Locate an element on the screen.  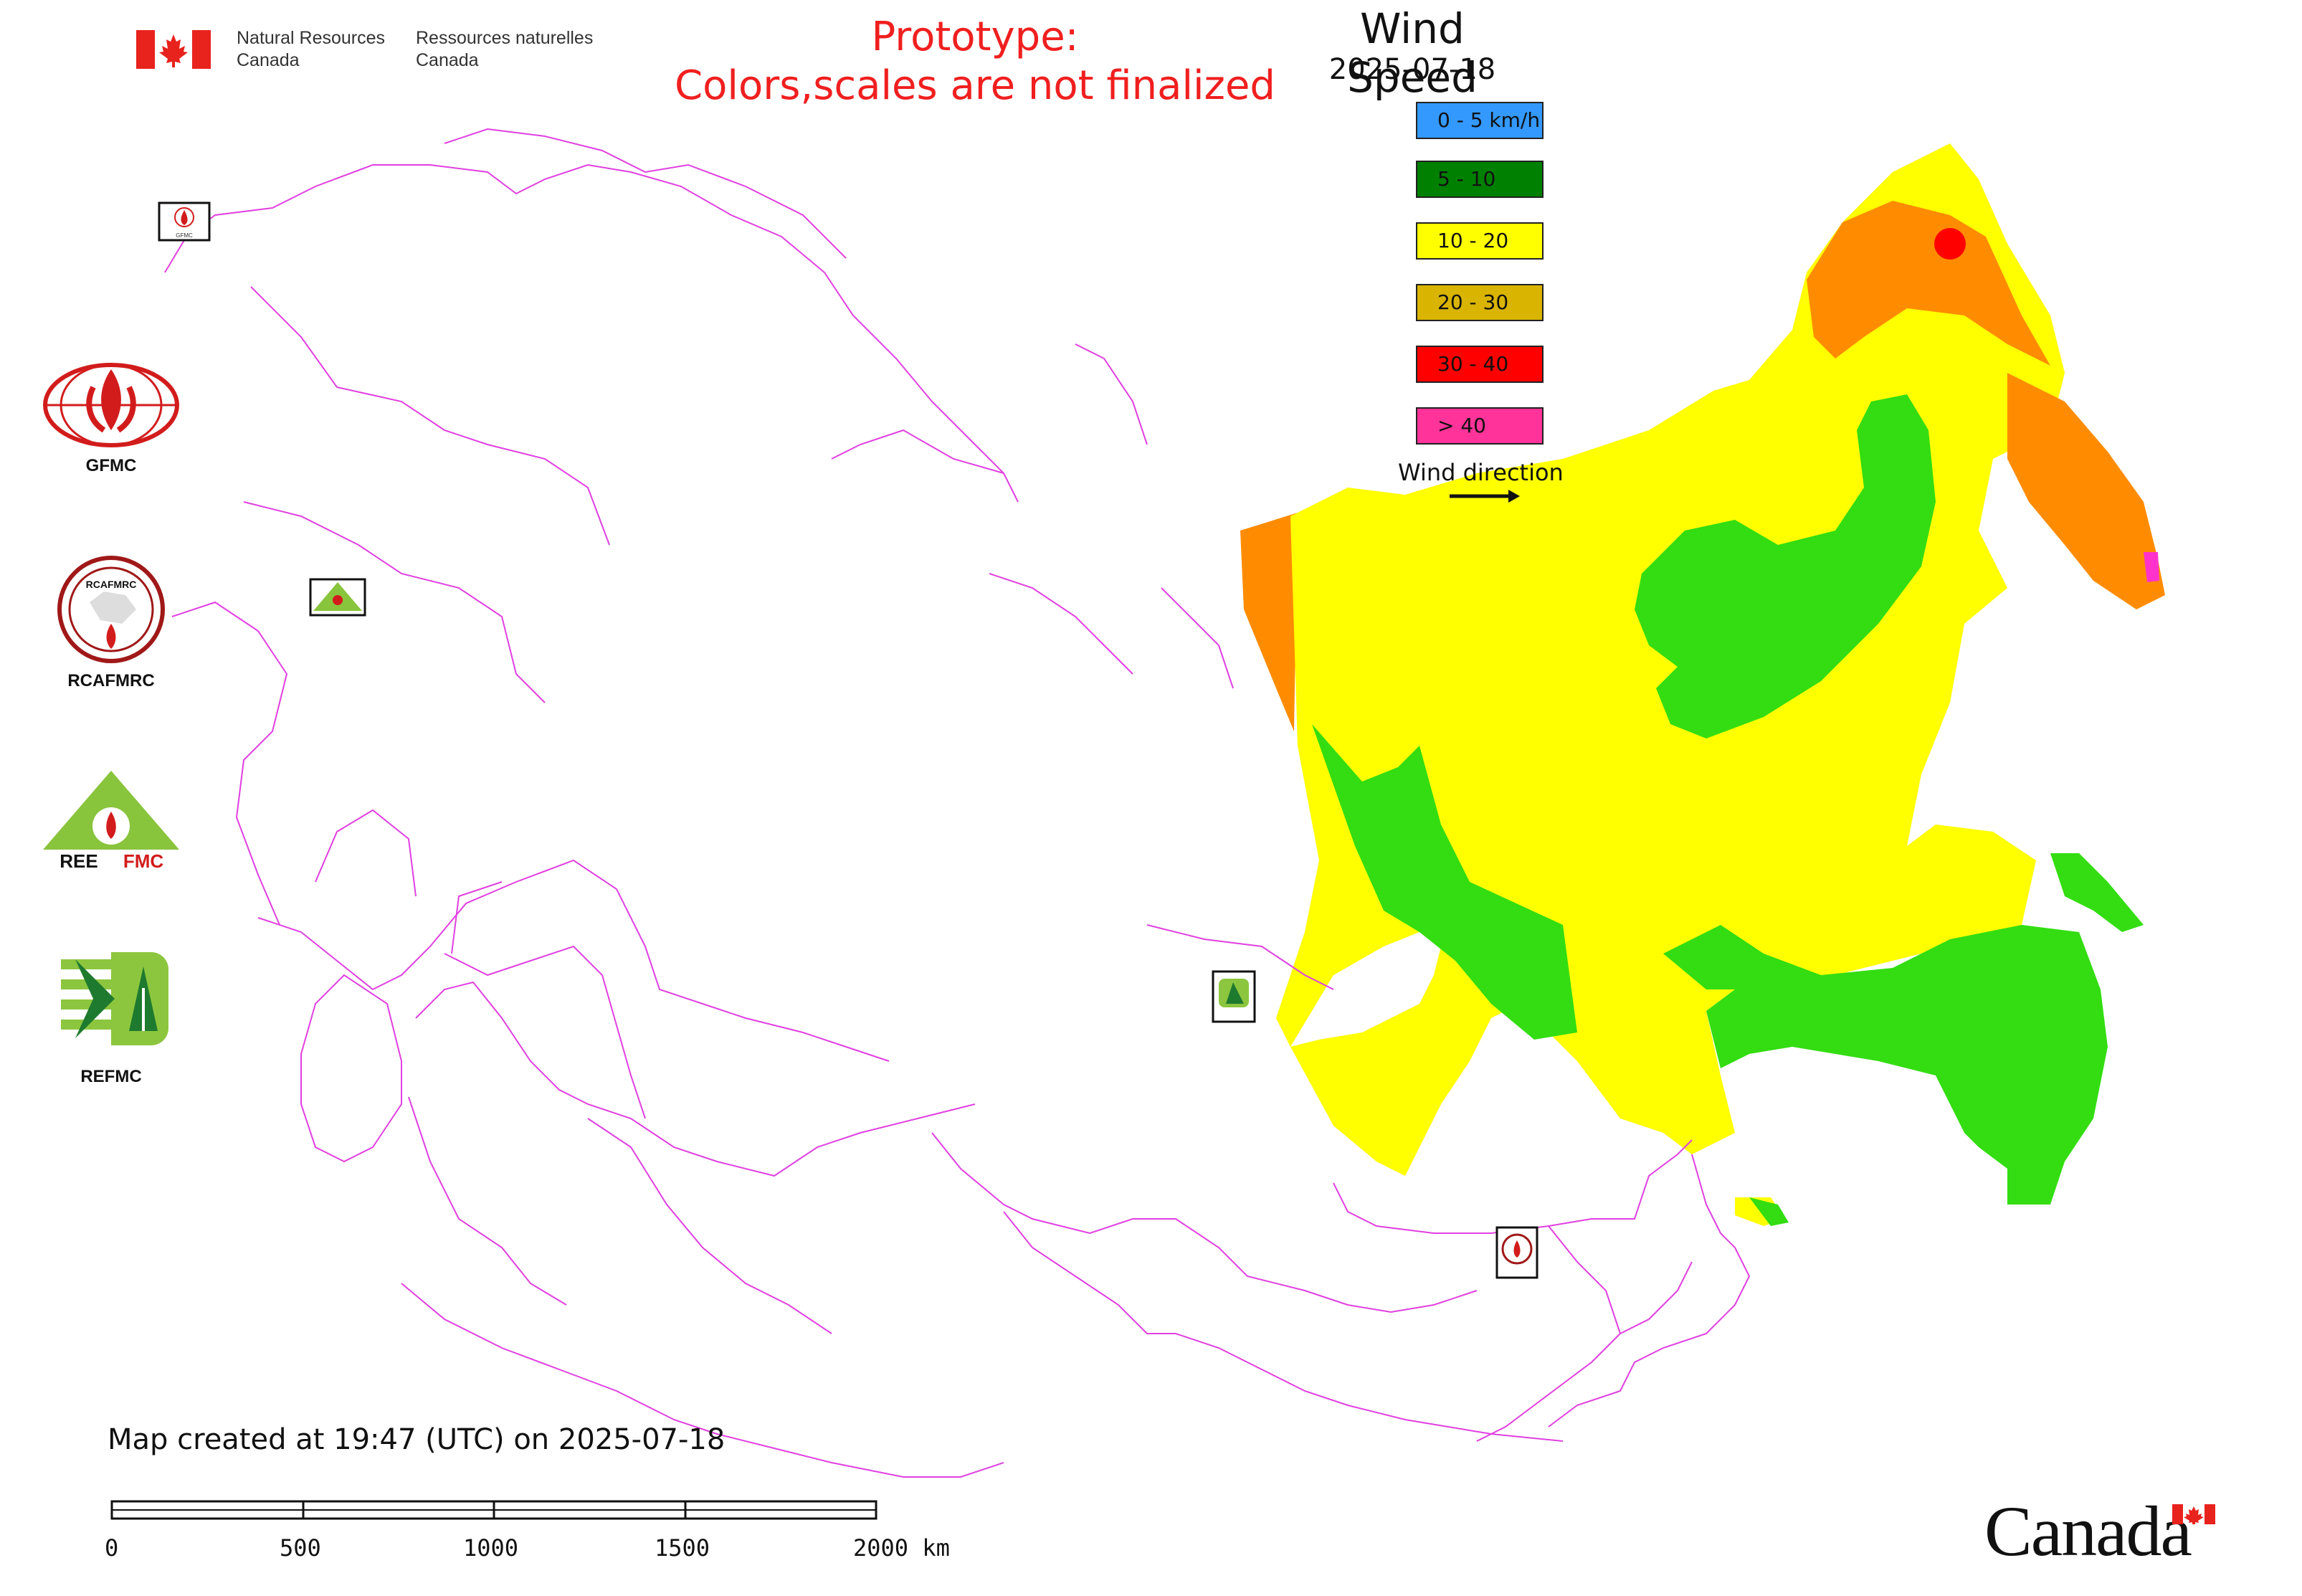
scale-label-1500: 1500 is located at coordinates (683, 1548).